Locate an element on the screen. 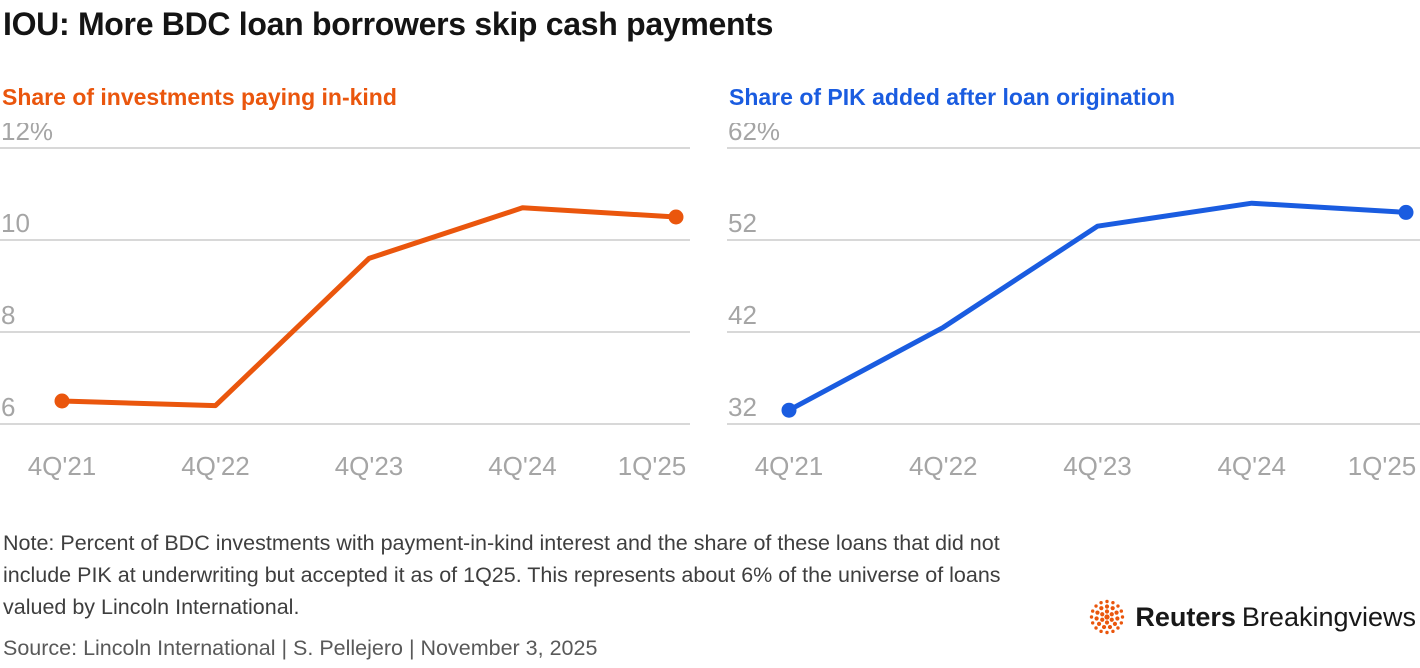  y-tick-label: 12% is located at coordinates (27, 134).